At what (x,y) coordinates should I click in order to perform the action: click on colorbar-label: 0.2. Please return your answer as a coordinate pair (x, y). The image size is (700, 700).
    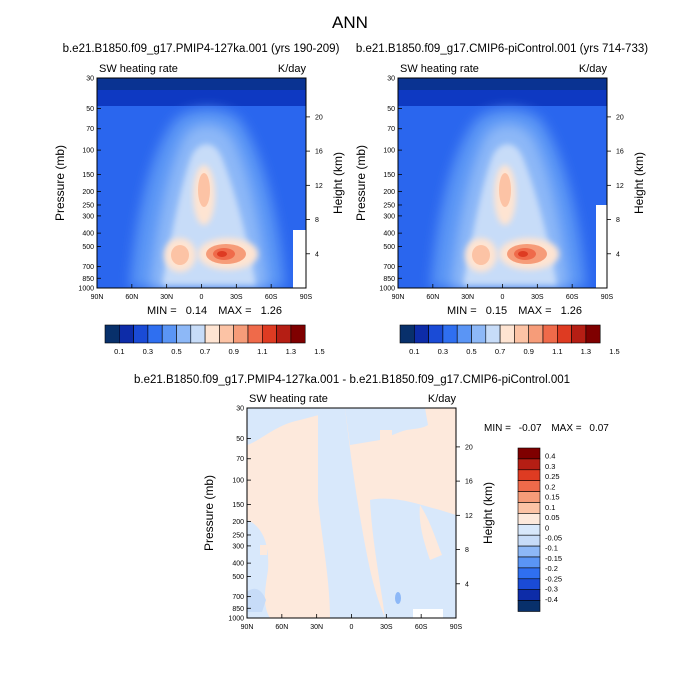
    Looking at the image, I should click on (550, 486).